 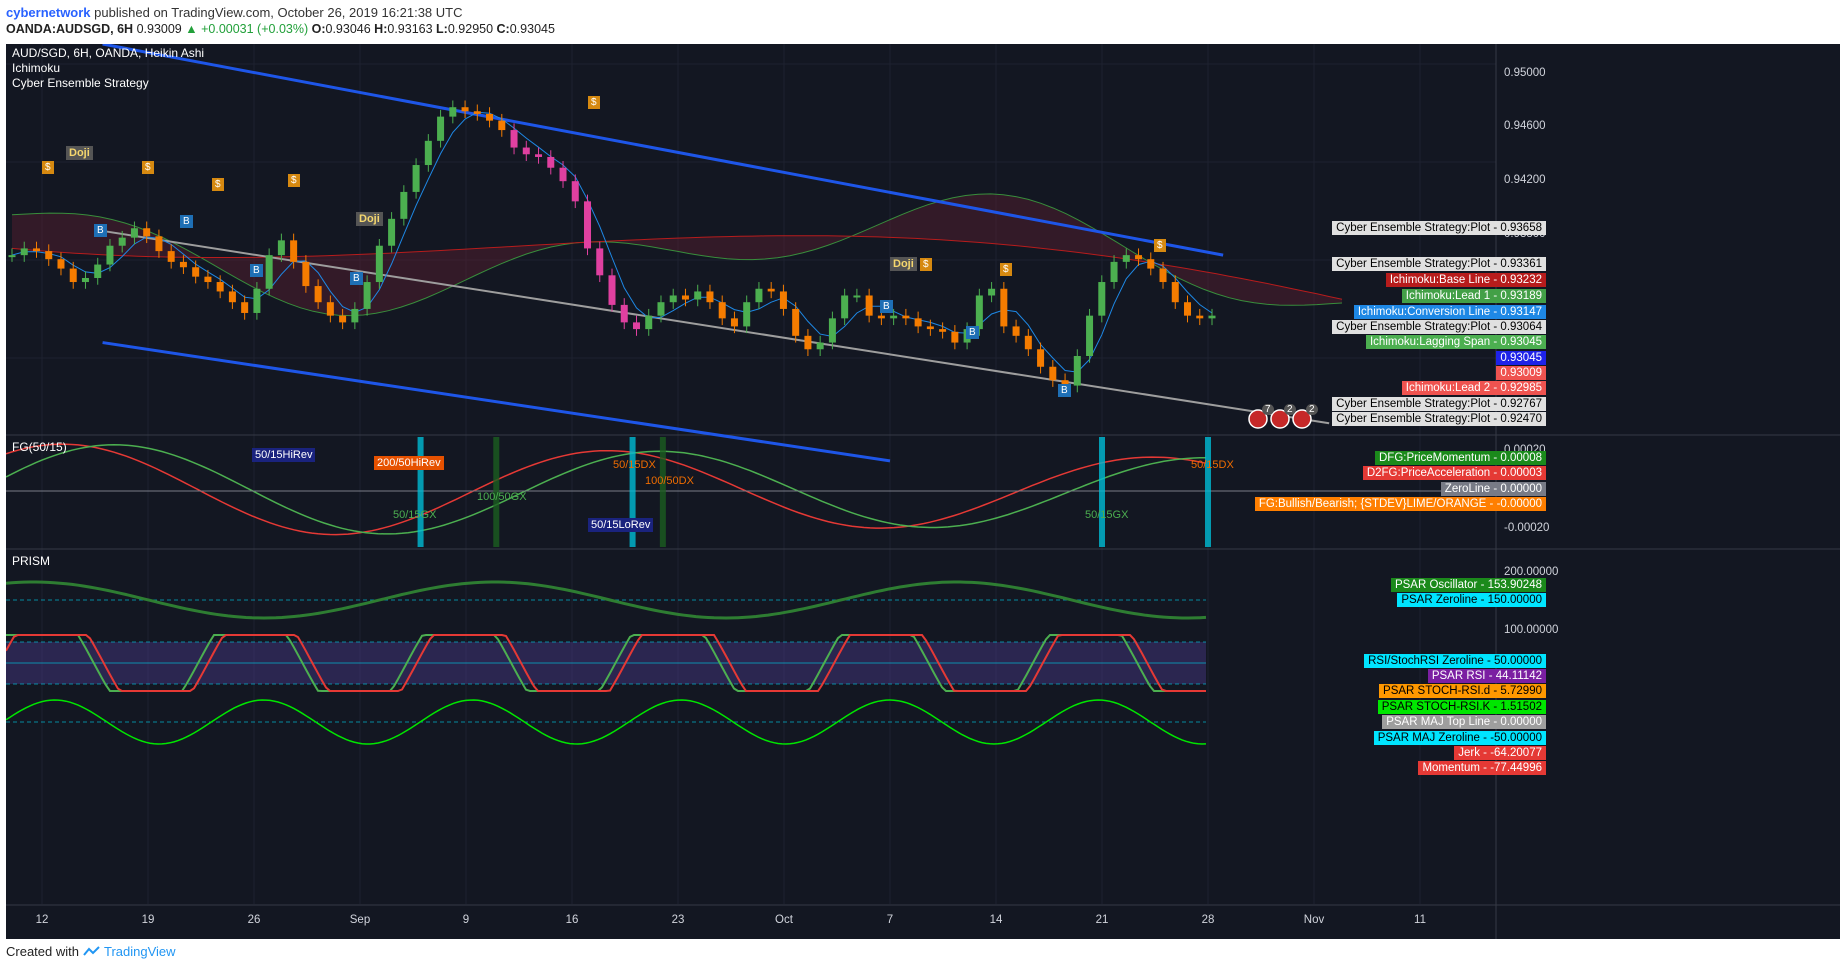 What do you see at coordinates (1208, 920) in the screenshot?
I see `x-tick: 28` at bounding box center [1208, 920].